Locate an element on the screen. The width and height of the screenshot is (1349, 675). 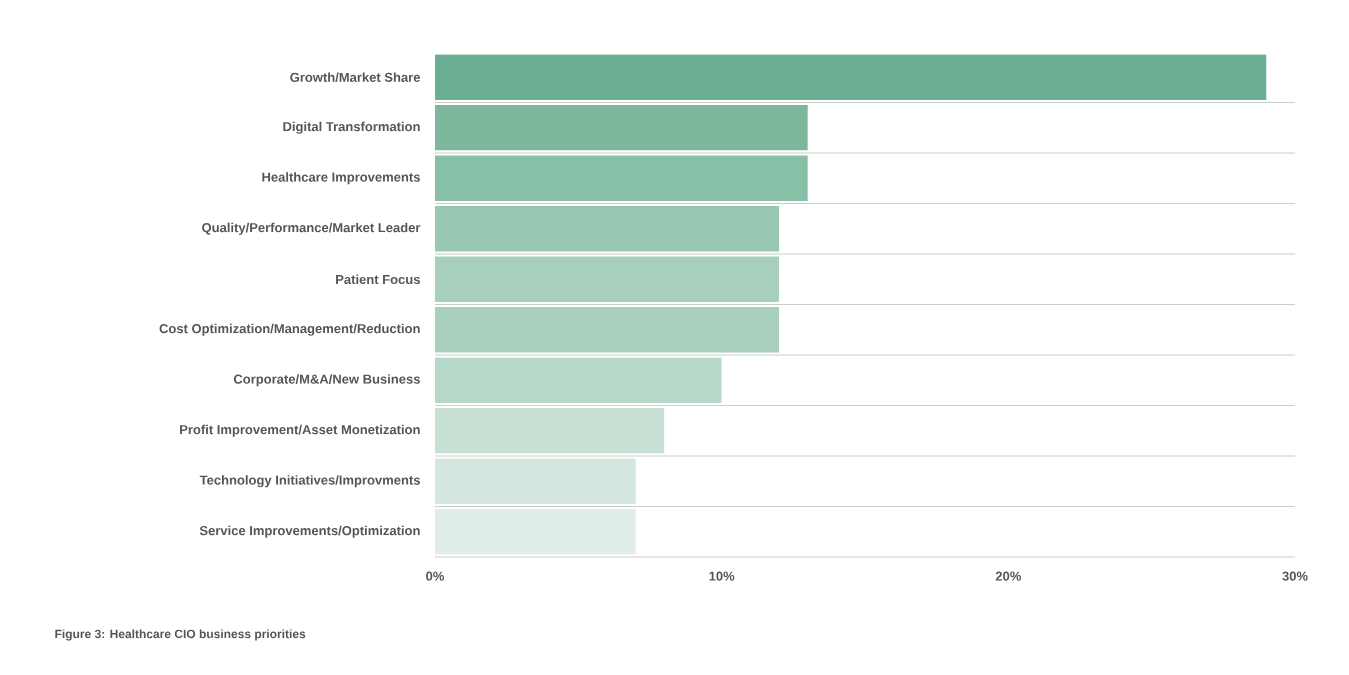
y-tick-label: Quality/Performance/Market Leader is located at coordinates (311, 228).